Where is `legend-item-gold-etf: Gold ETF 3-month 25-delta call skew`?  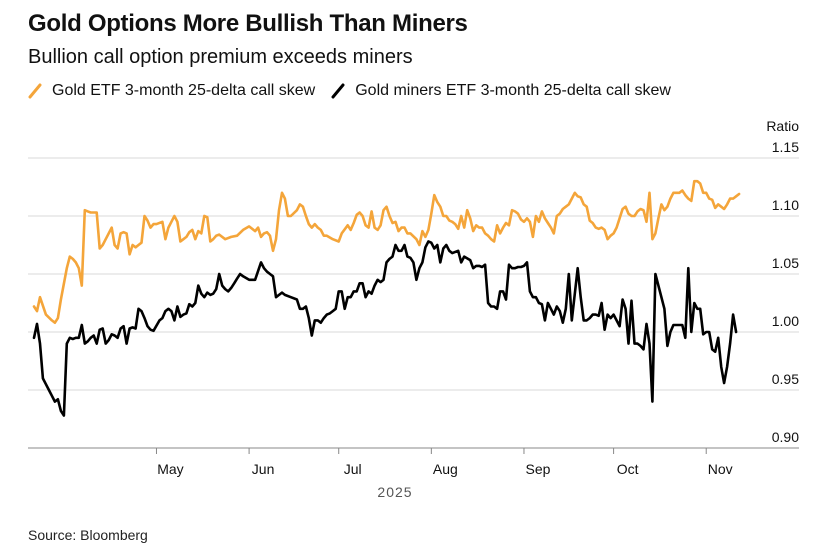
legend-item-gold-etf: Gold ETF 3-month 25-delta call skew is located at coordinates (171, 91).